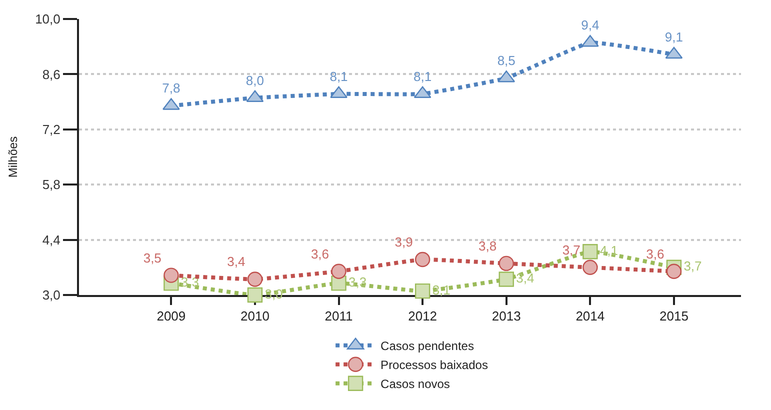  Describe the element at coordinates (590, 316) in the screenshot. I see `x-tick-label: 2014` at that location.